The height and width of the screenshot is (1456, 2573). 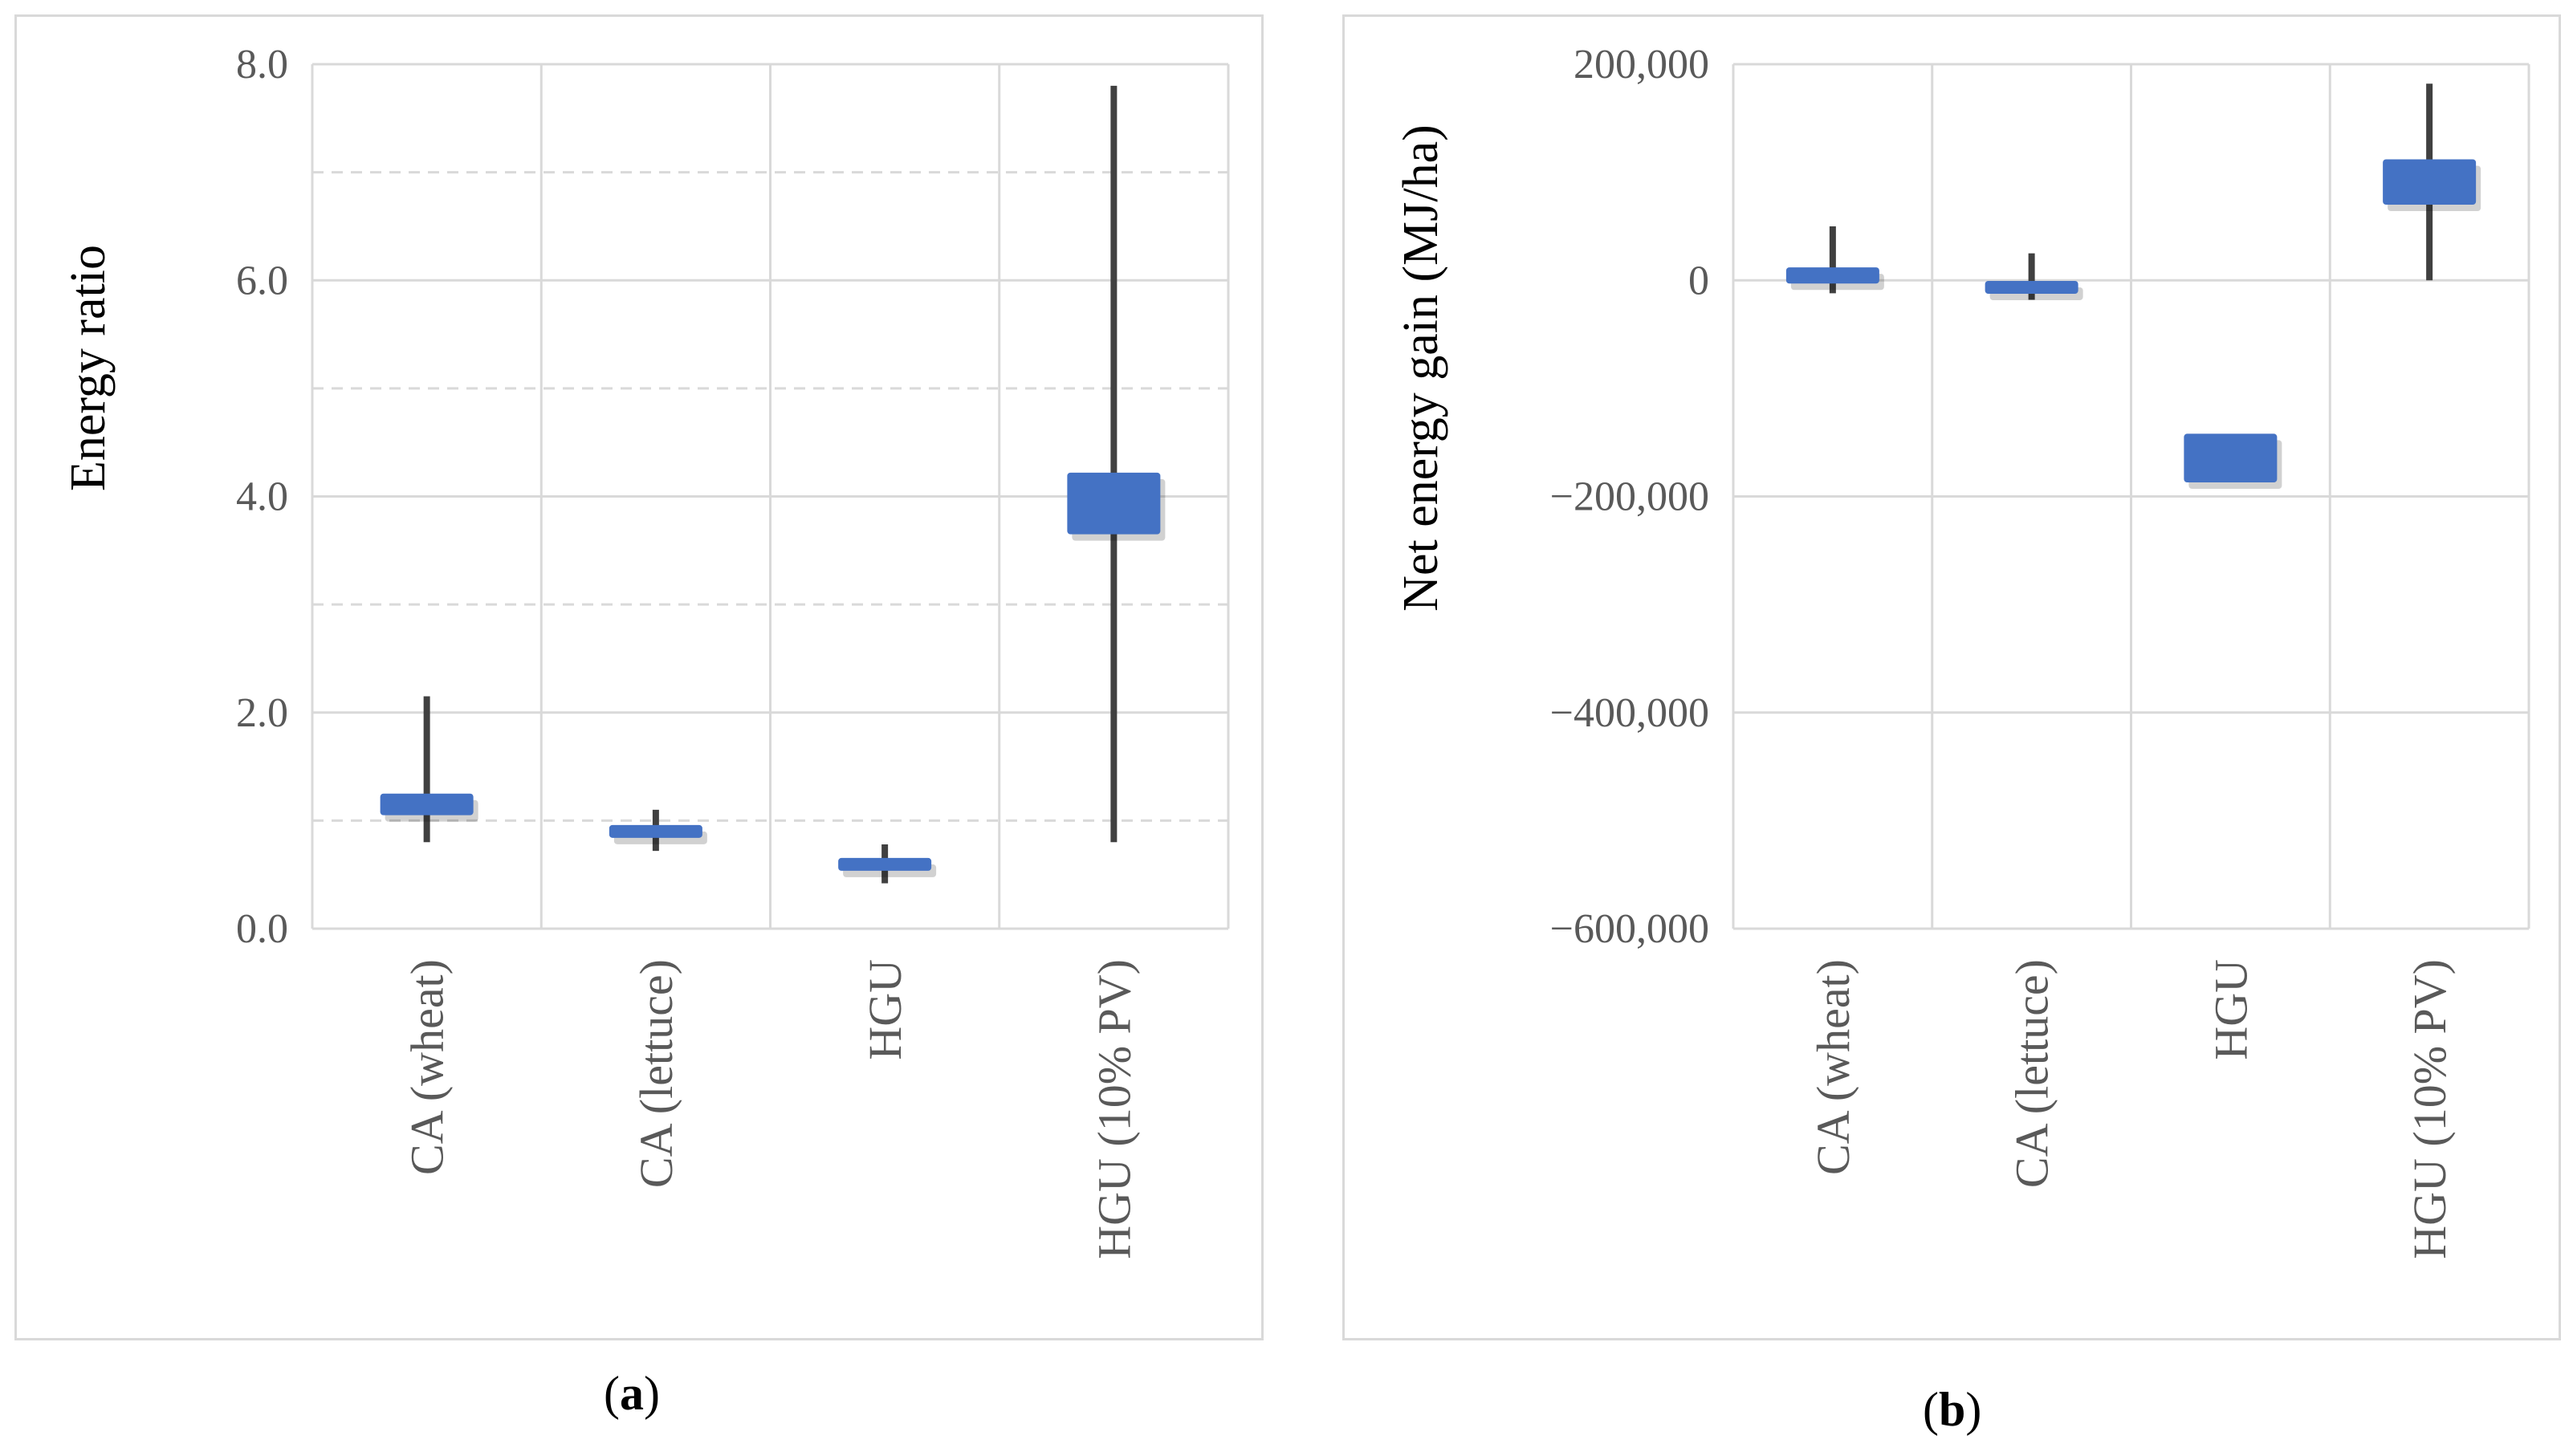 I want to click on caption-b: (b), so click(x=1953, y=1409).